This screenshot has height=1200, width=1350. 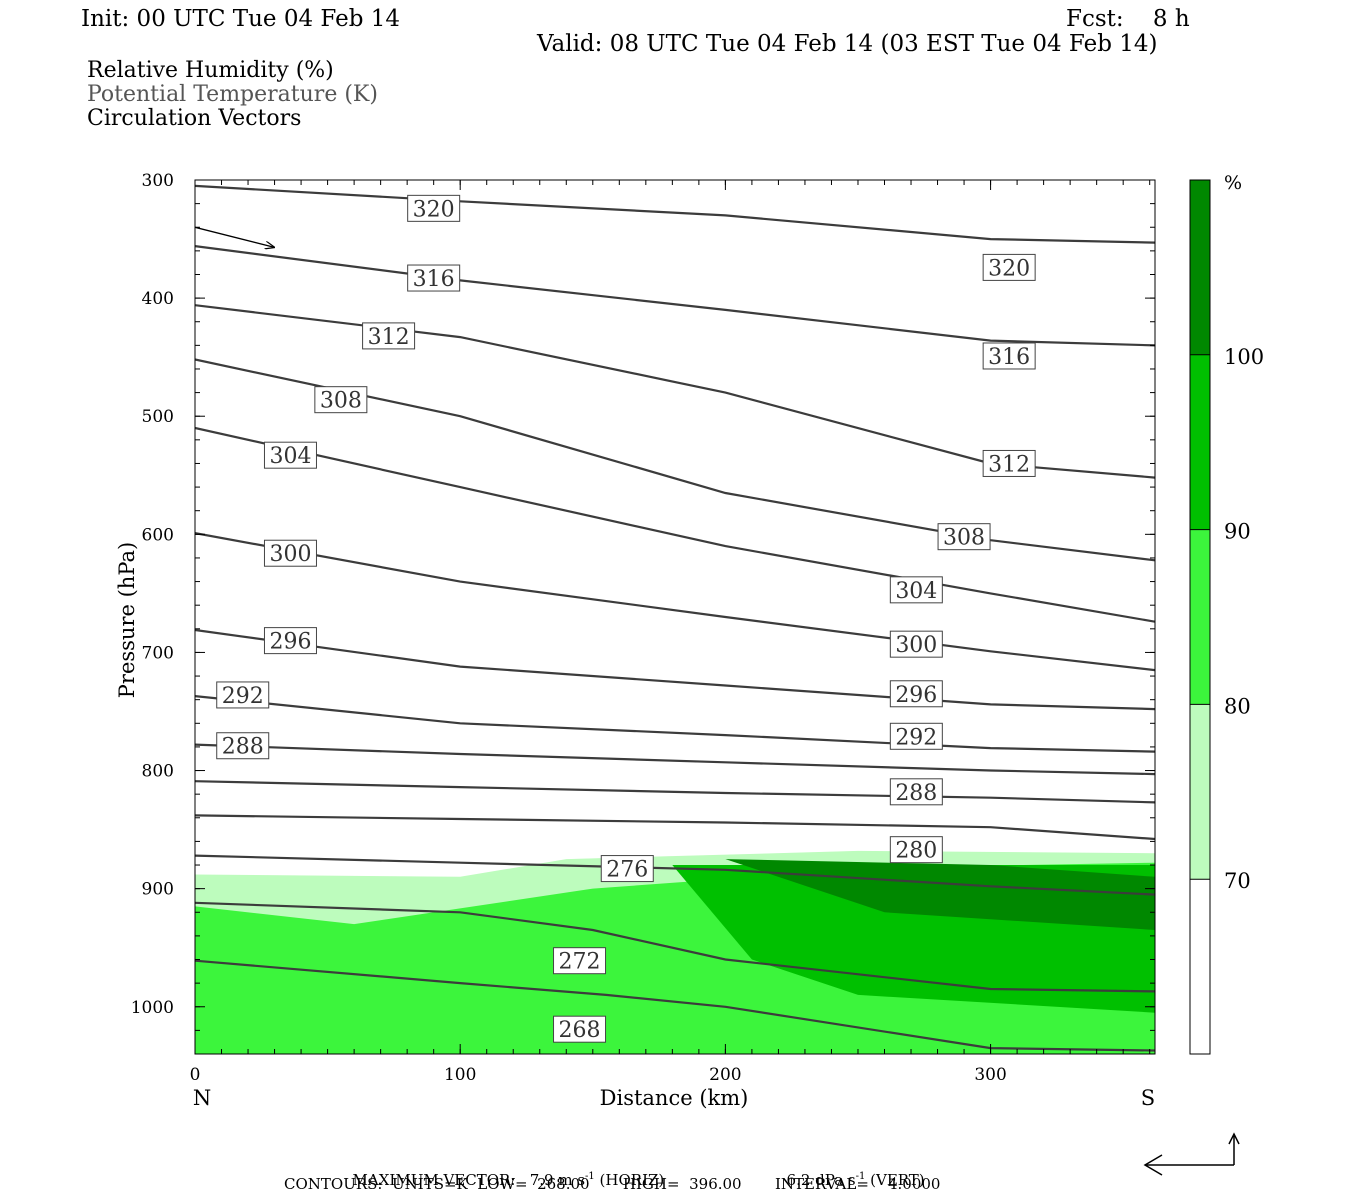 I want to click on forecast-hour: Fcst: 8 h, so click(x=1128, y=19).